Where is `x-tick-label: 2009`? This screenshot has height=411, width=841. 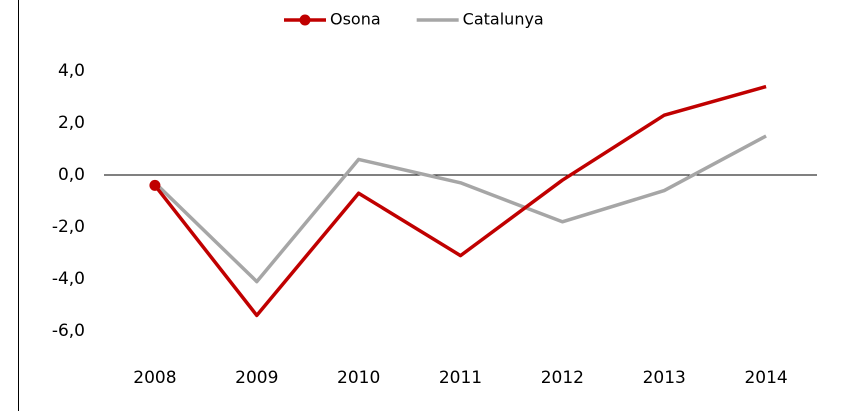 x-tick-label: 2009 is located at coordinates (256, 378).